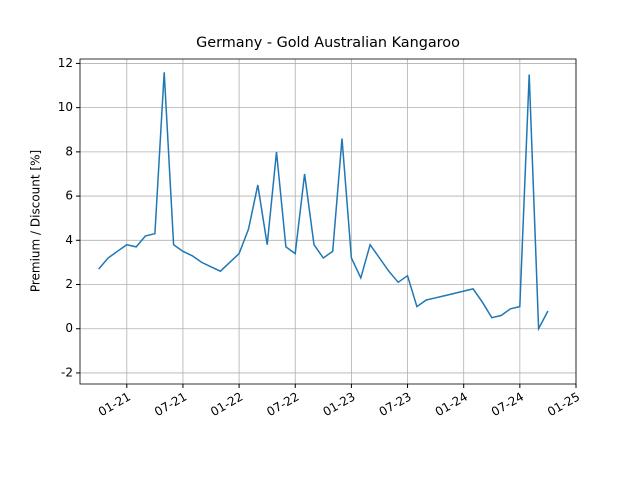  What do you see at coordinates (170, 405) in the screenshot?
I see `x-tick-label: 07-21` at bounding box center [170, 405].